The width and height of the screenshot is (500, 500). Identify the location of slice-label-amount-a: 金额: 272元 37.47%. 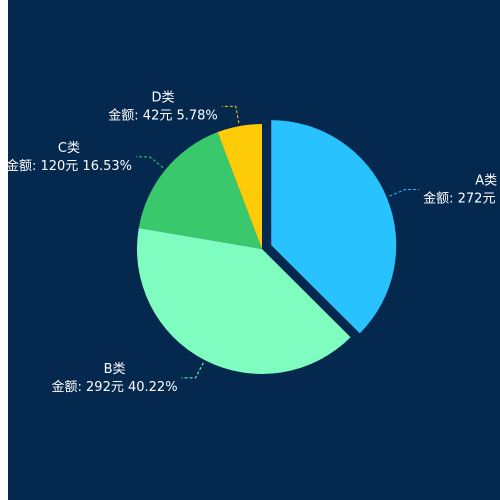
(461, 199).